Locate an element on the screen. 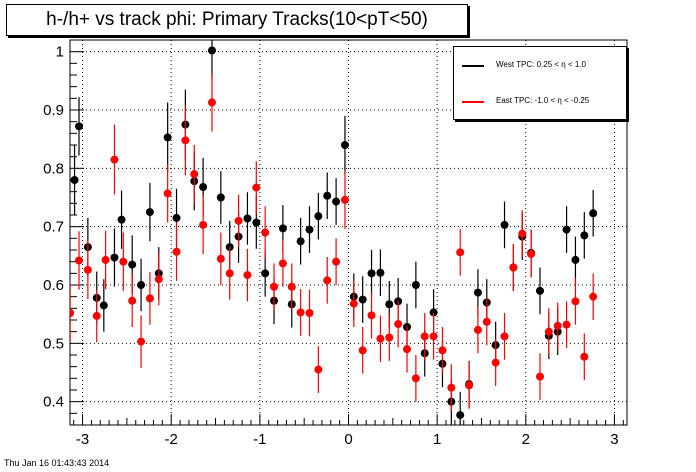 This screenshot has height=472, width=696. y-tick-label: 1 is located at coordinates (60, 52).